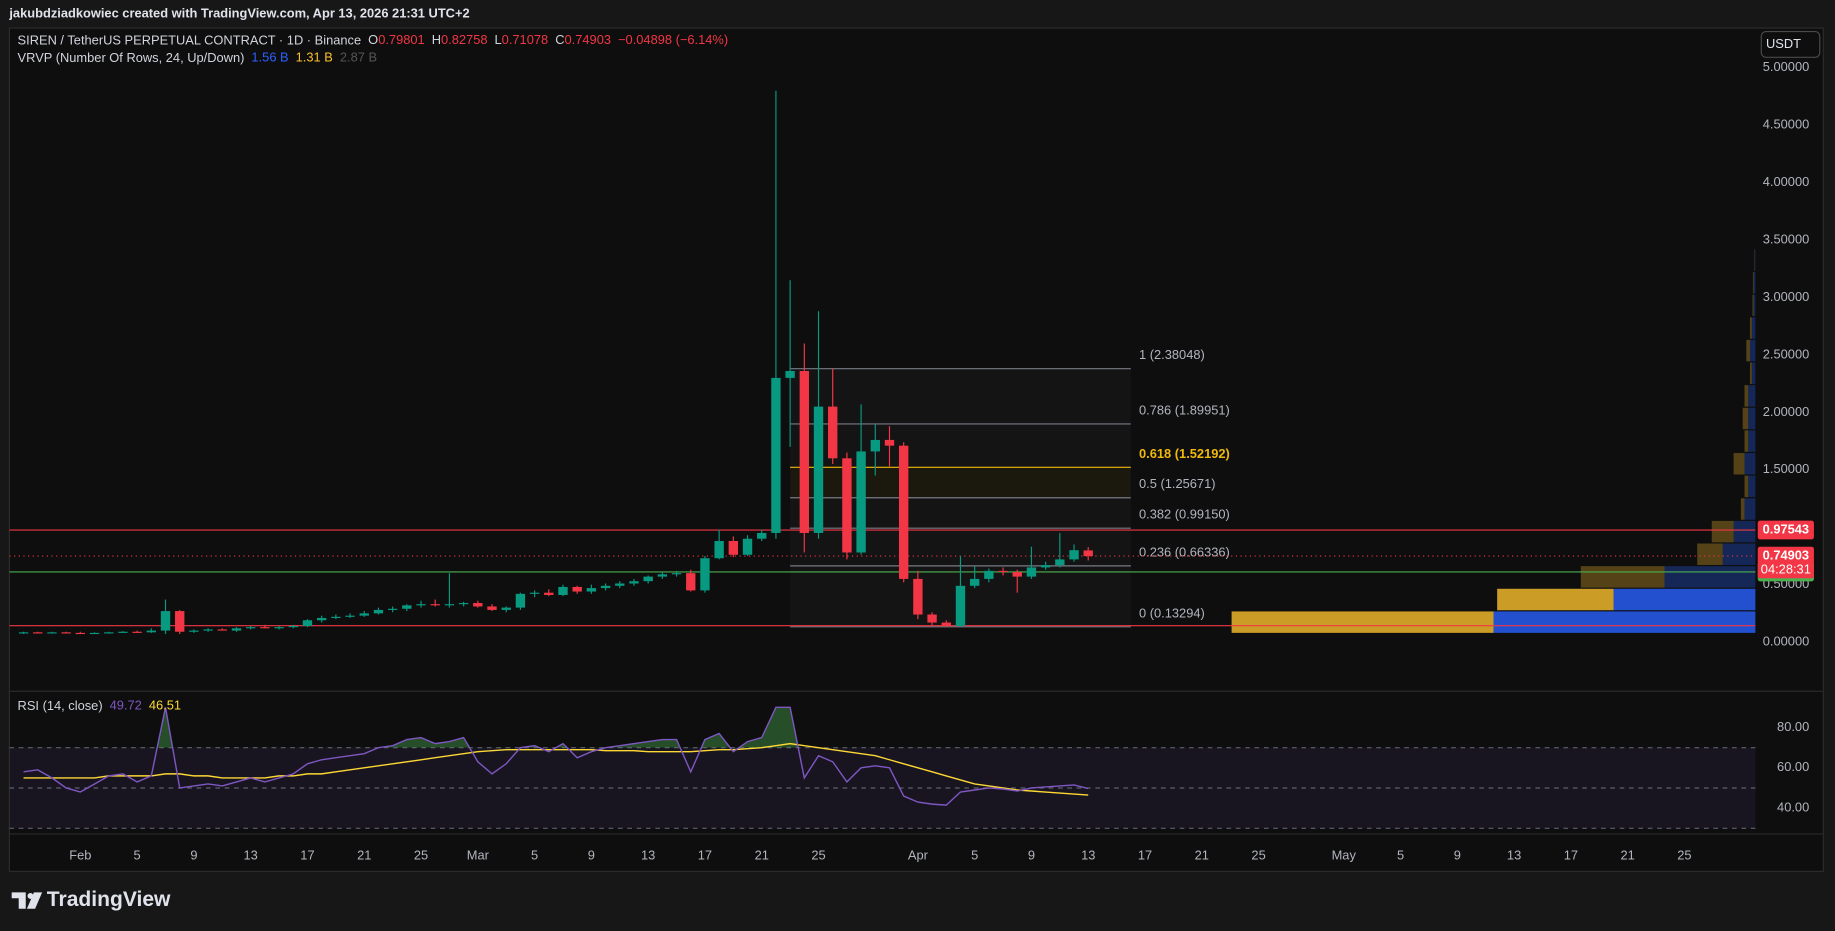  Describe the element at coordinates (673, 39) in the screenshot. I see `legend-change: −0.04898 (−6.14%)` at that location.